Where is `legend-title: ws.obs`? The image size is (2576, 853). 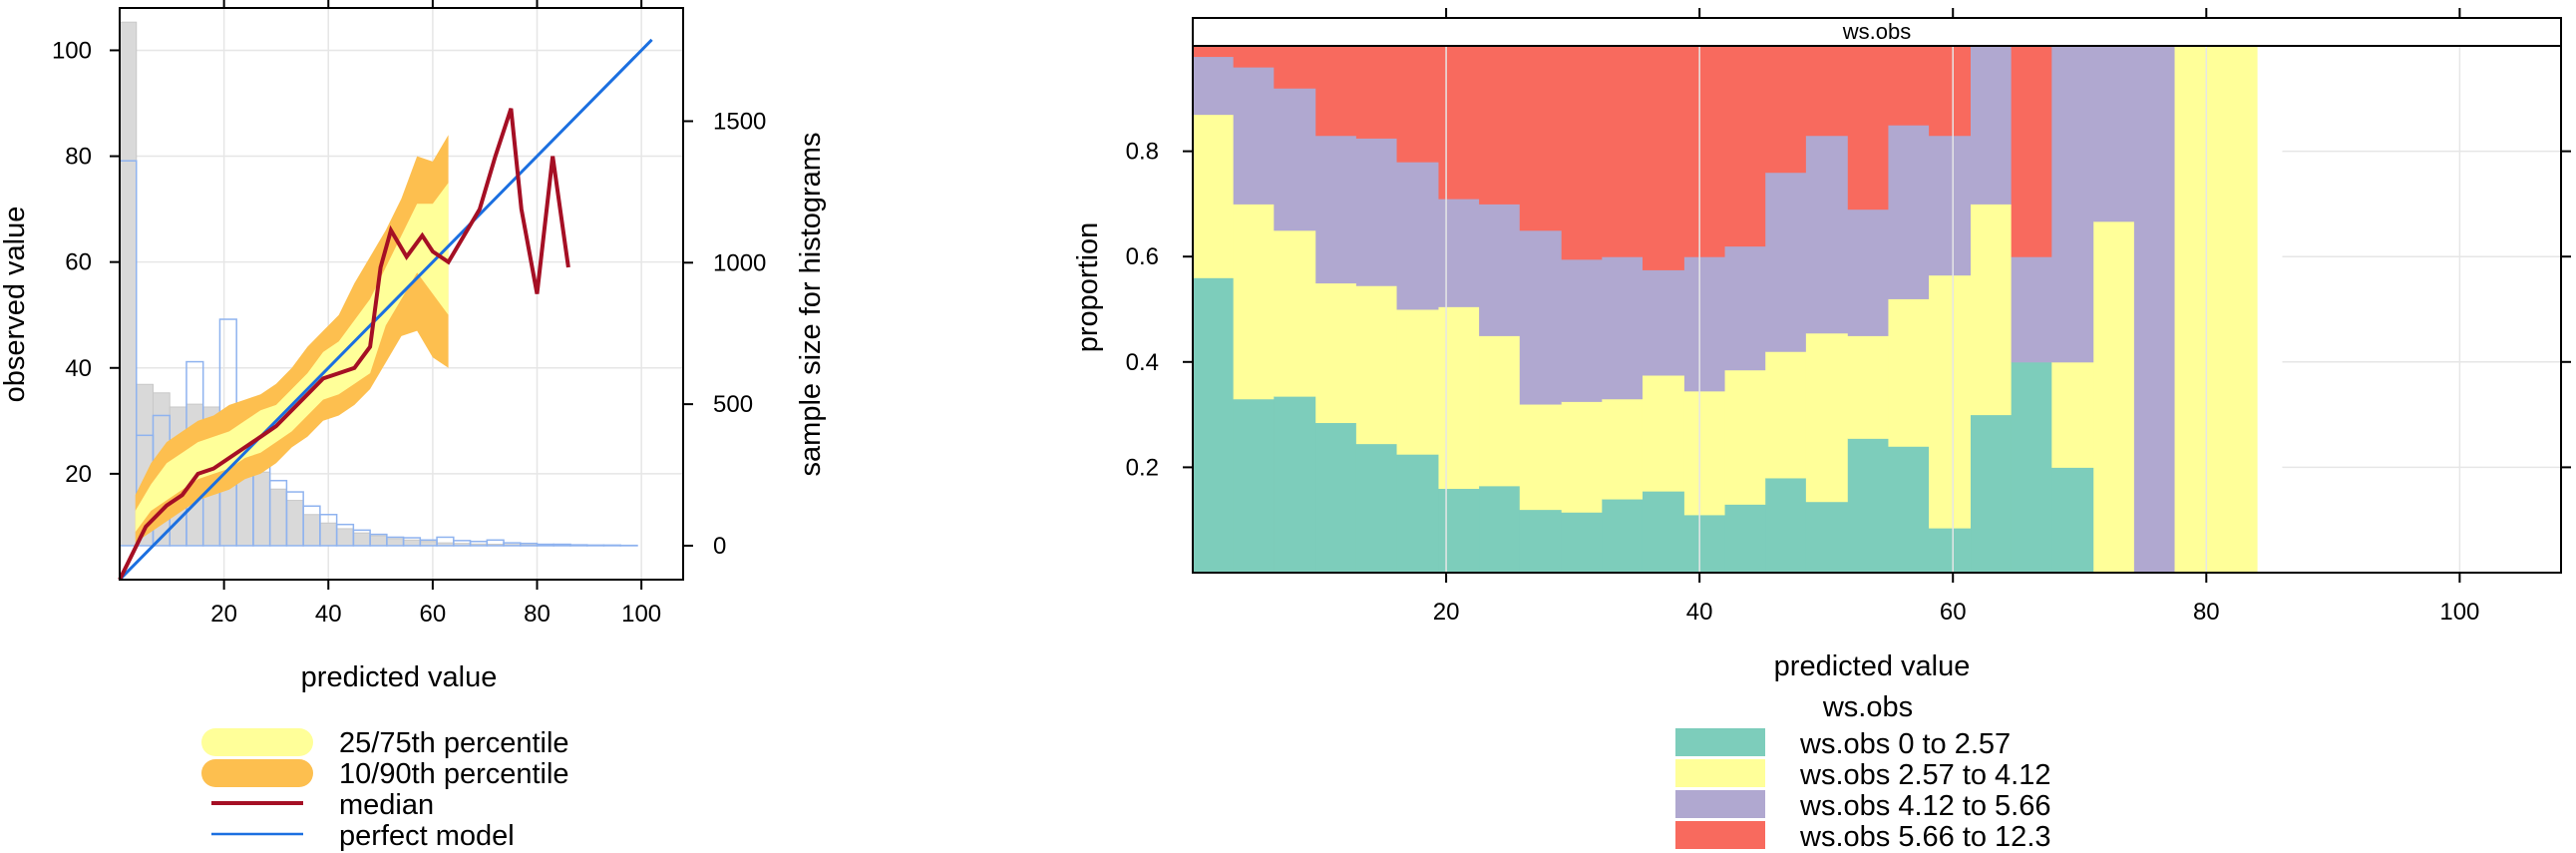
legend-title: ws.obs is located at coordinates (1868, 707).